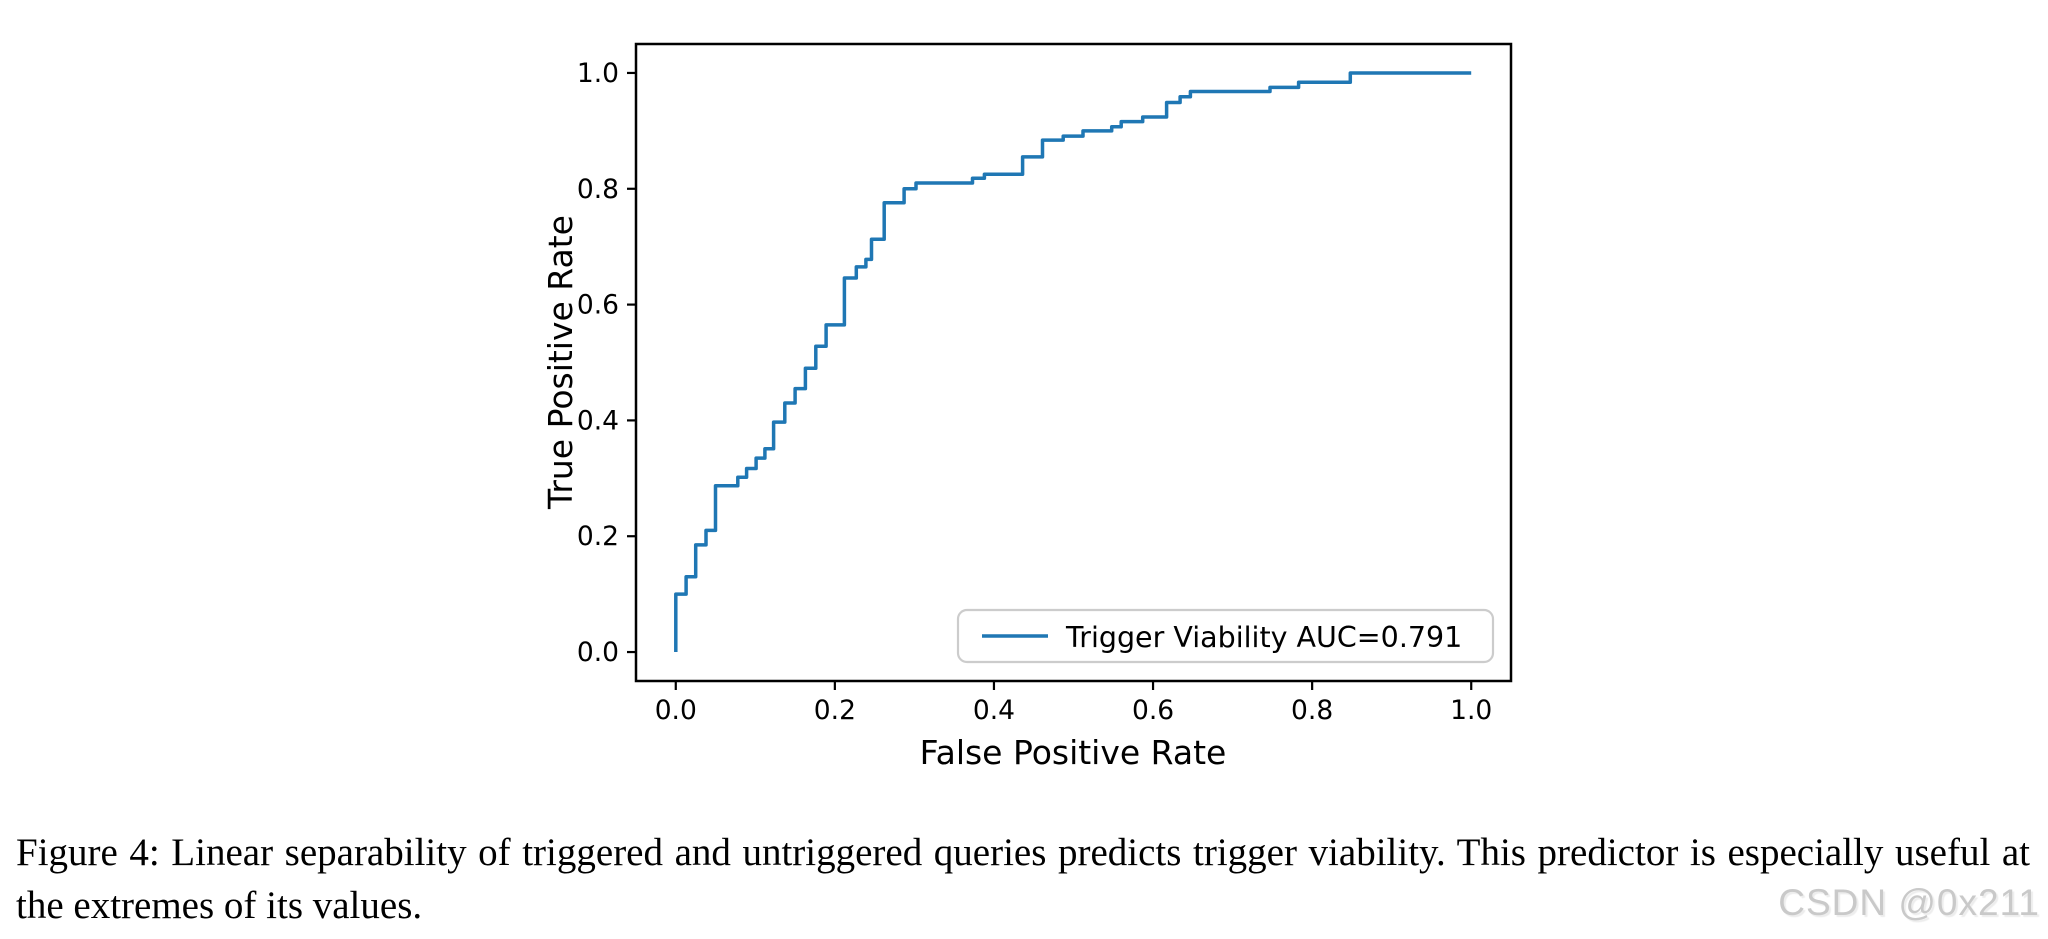 The height and width of the screenshot is (939, 2048). Describe the element at coordinates (598, 73) in the screenshot. I see `y-tick-label: 1.0` at that location.